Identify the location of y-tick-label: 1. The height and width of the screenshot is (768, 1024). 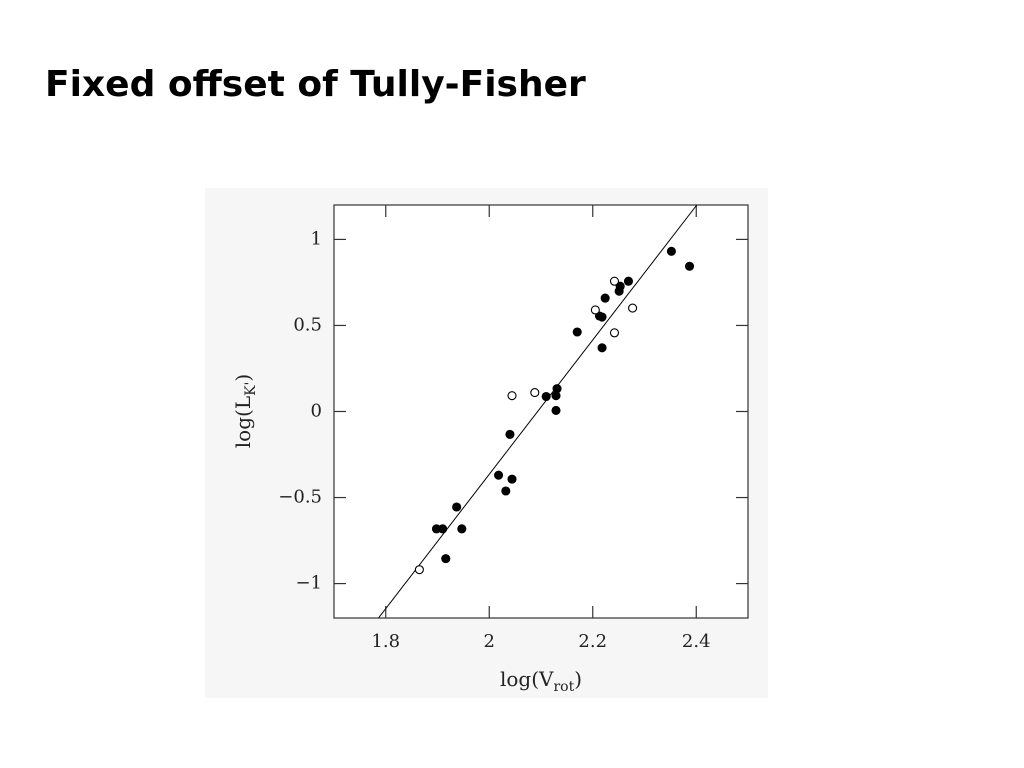
(316, 238).